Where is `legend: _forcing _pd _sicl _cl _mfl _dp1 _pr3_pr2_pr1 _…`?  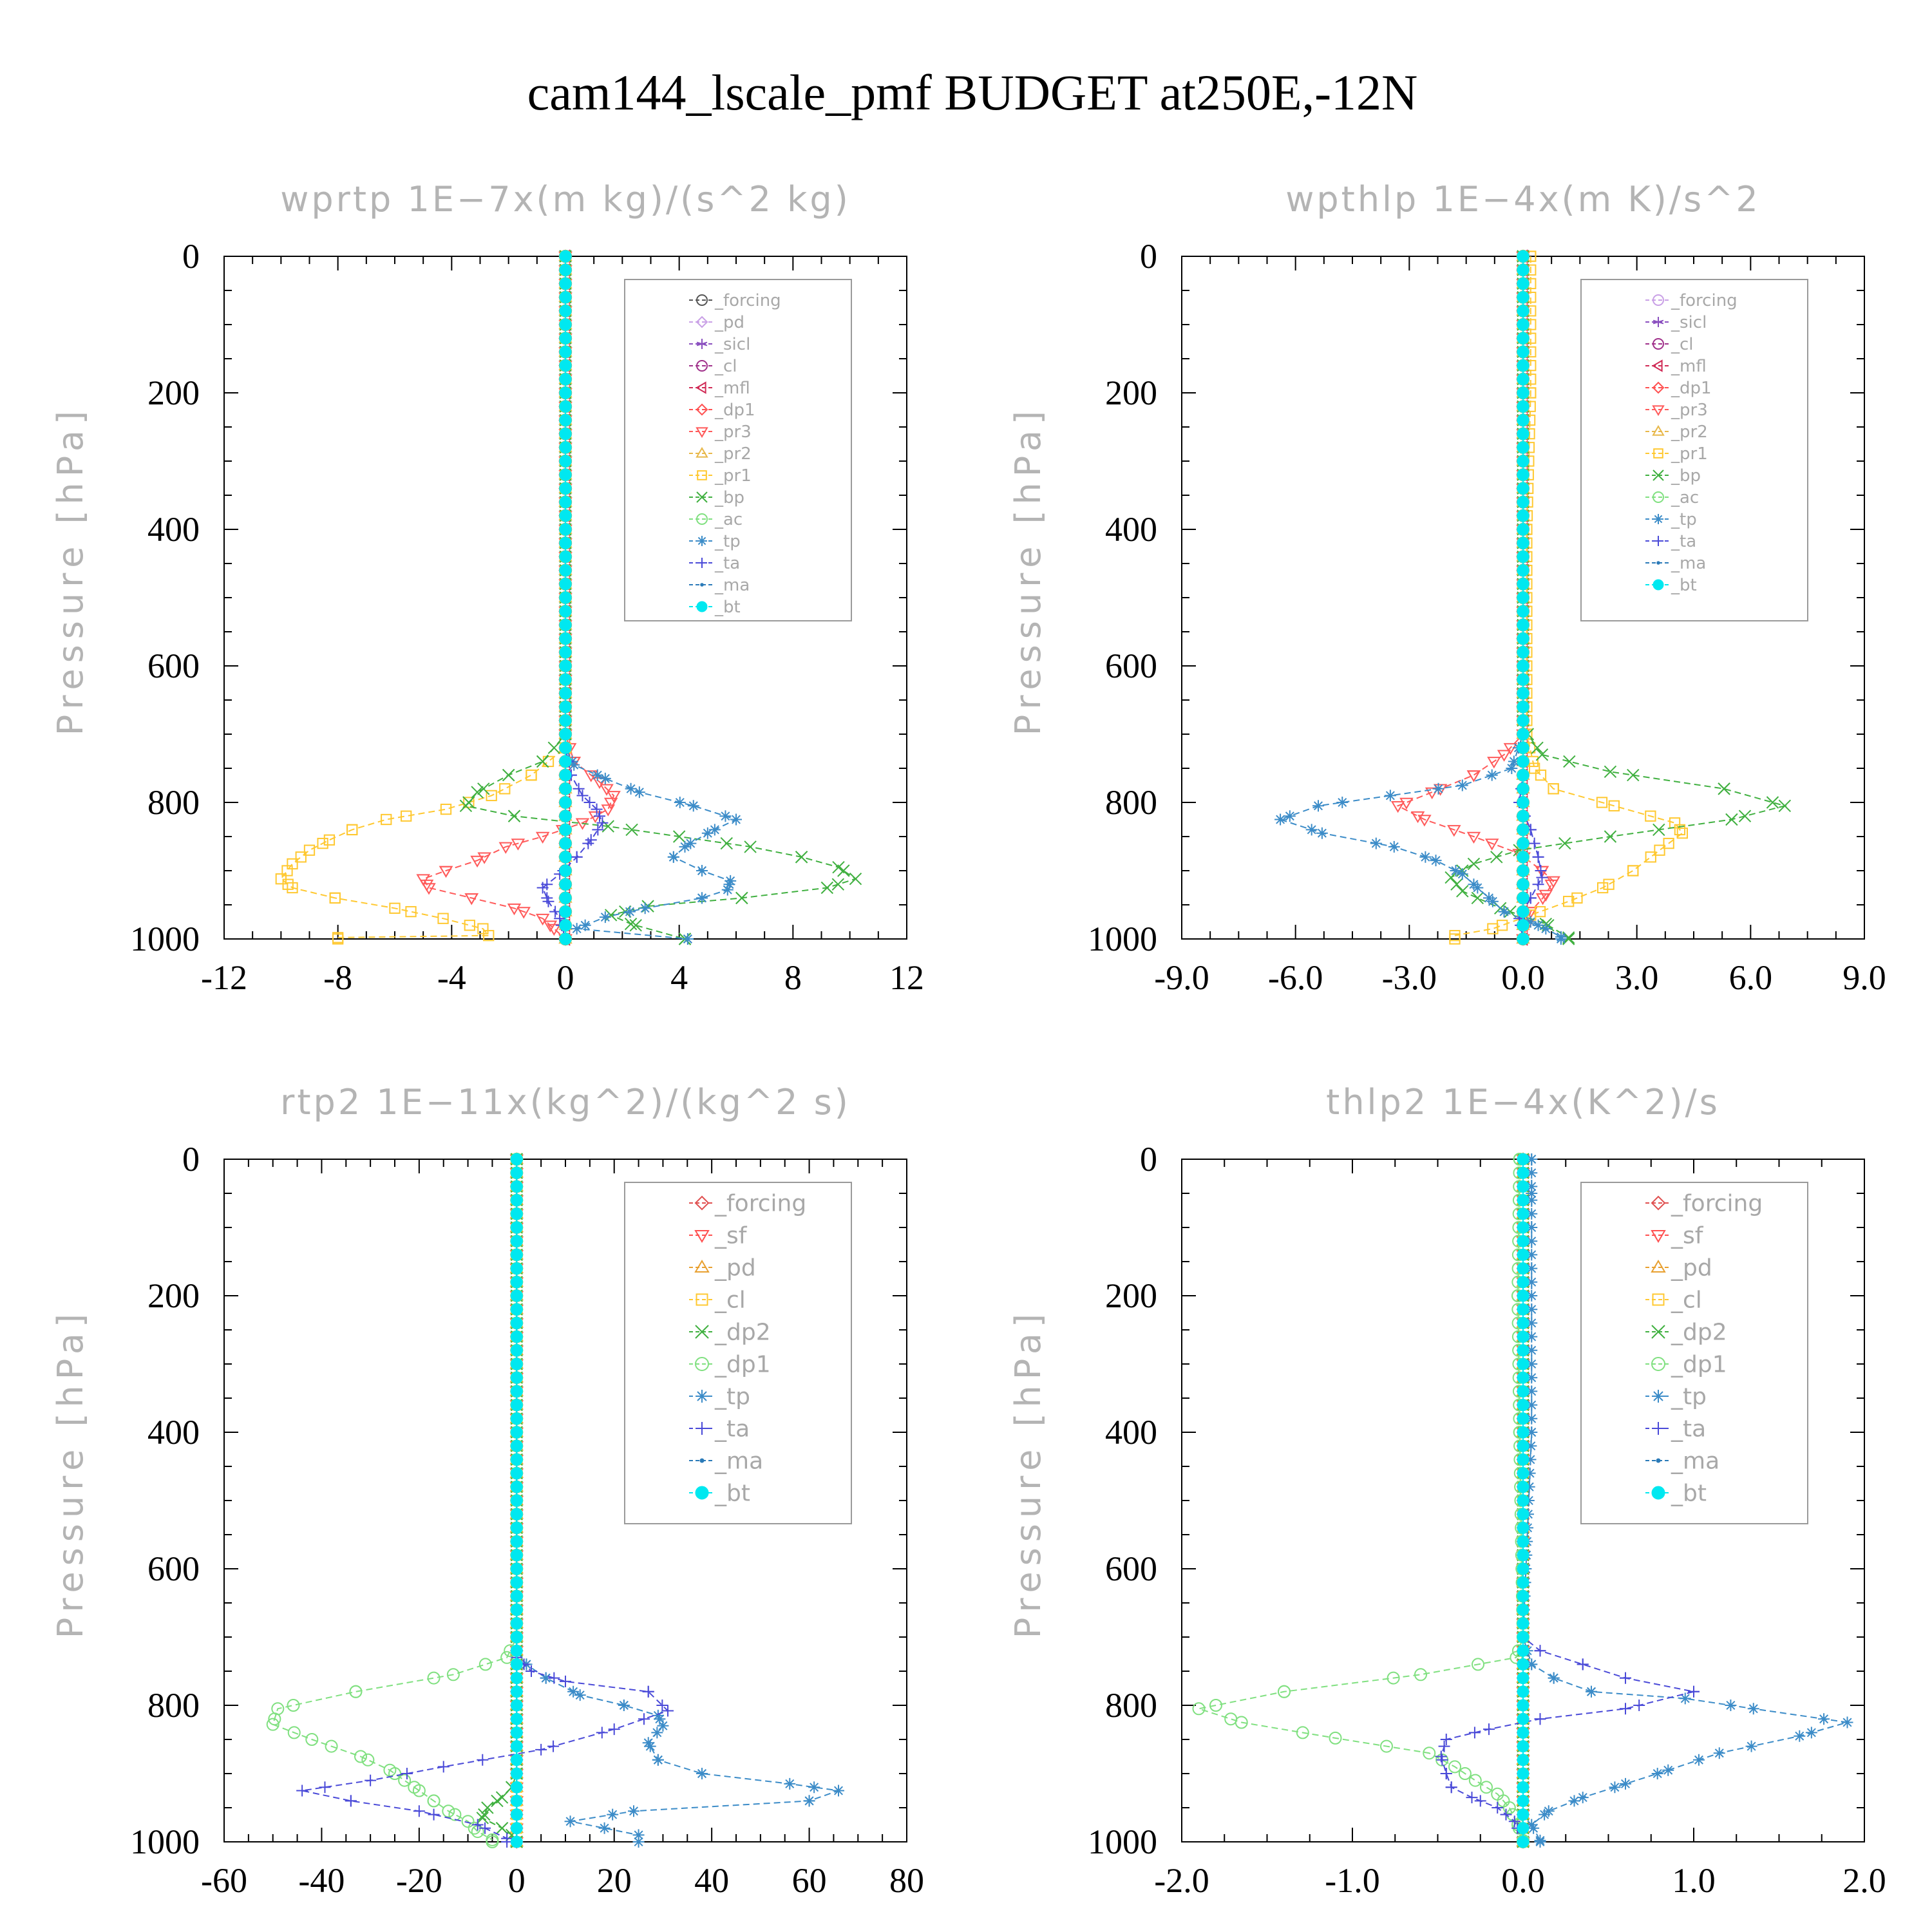 legend: _forcing _pd _sicl _cl _mfl _dp1 _pr3_pr2_pr1 _… is located at coordinates (738, 450).